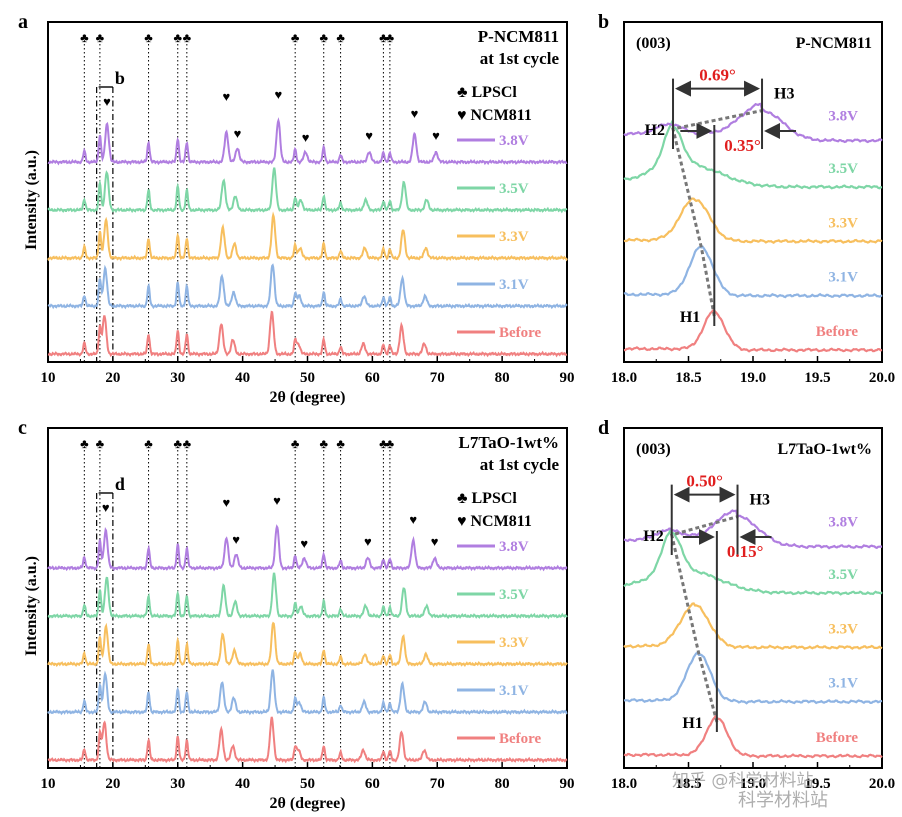  What do you see at coordinates (120, 484) in the screenshot?
I see `zoom-window-label: d` at bounding box center [120, 484].